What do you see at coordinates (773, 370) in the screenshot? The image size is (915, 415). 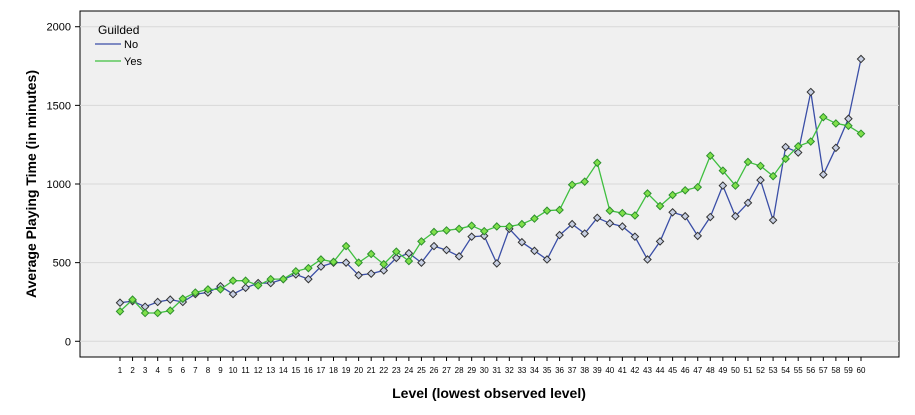 I see `x-tick-label-53: 53` at bounding box center [773, 370].